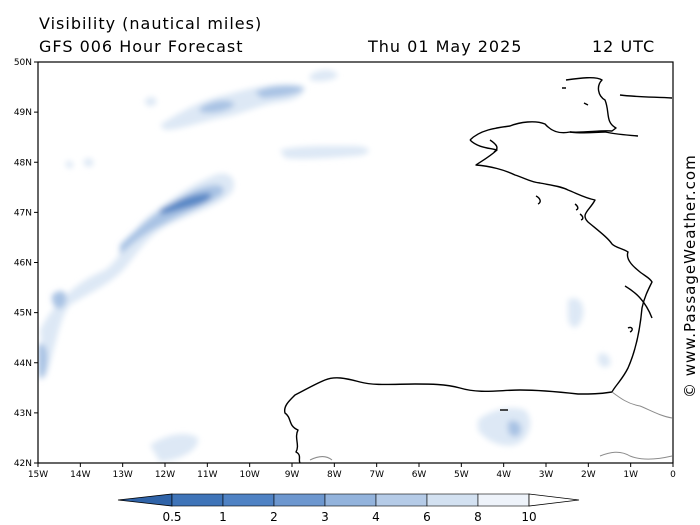 This screenshot has width=700, height=525. What do you see at coordinates (69, 164) in the screenshot?
I see `fog-dot-48n-b` at bounding box center [69, 164].